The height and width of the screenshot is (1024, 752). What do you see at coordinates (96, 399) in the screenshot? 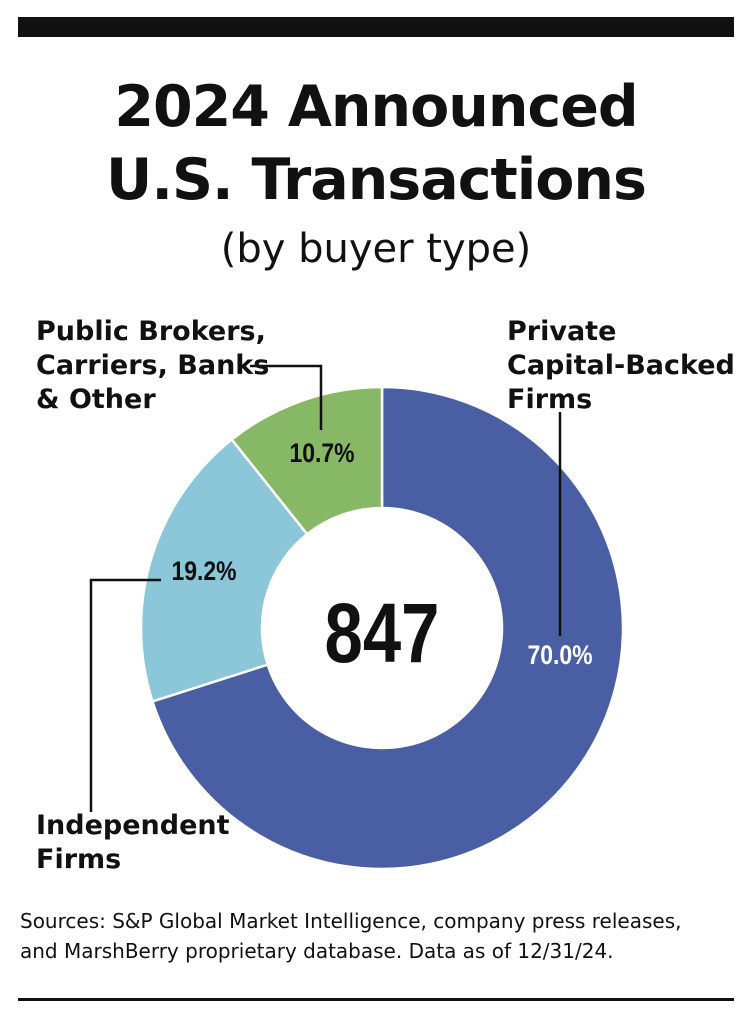
I see `label-public-line3: & Other` at bounding box center [96, 399].